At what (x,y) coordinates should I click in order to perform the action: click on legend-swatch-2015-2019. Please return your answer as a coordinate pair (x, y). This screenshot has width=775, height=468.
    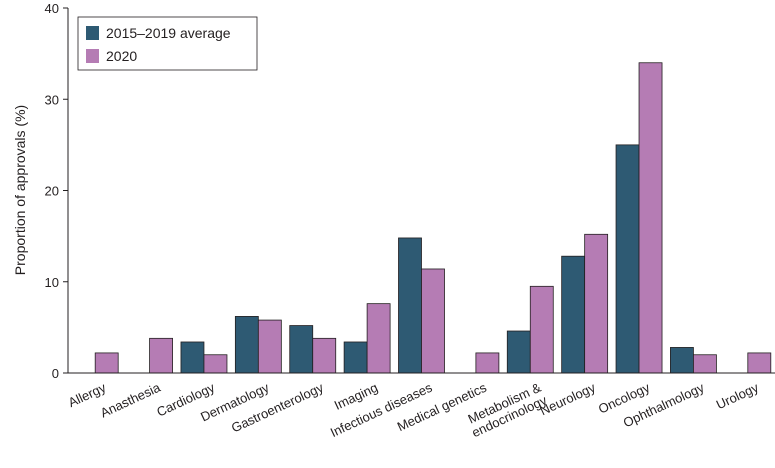
    Looking at the image, I should click on (92, 33).